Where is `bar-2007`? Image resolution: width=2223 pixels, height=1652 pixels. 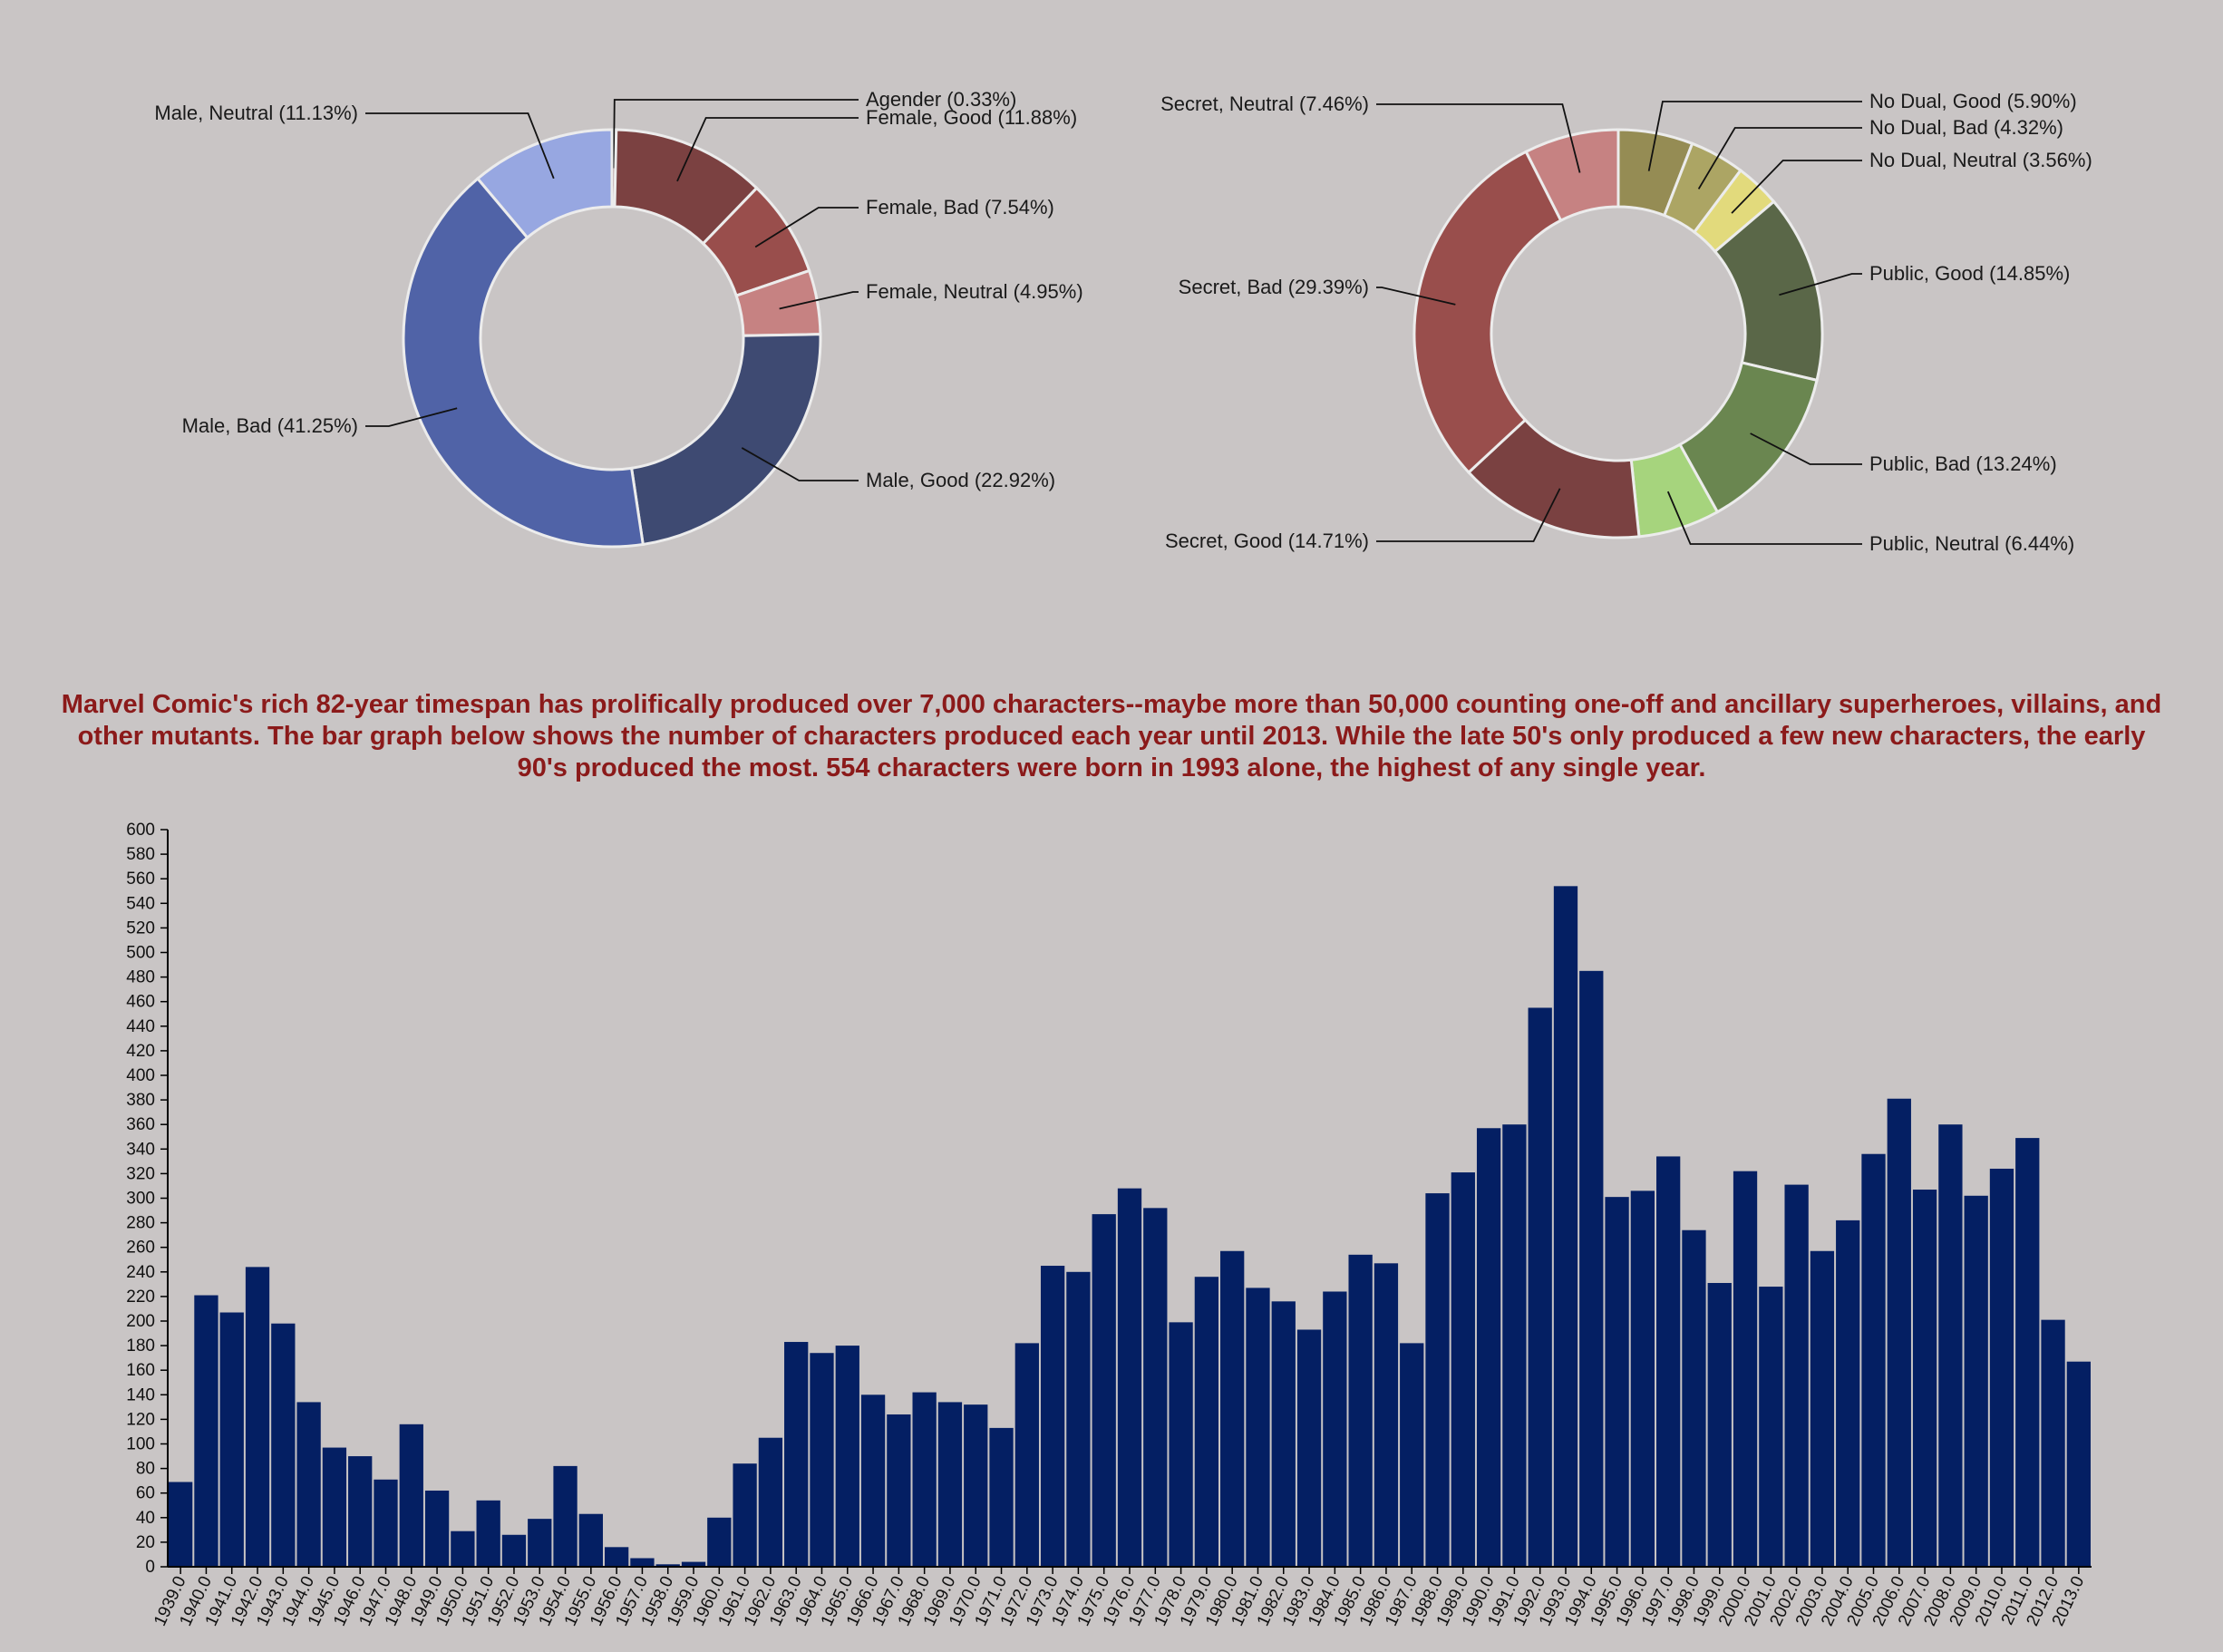 bar-2007 is located at coordinates (1924, 1378).